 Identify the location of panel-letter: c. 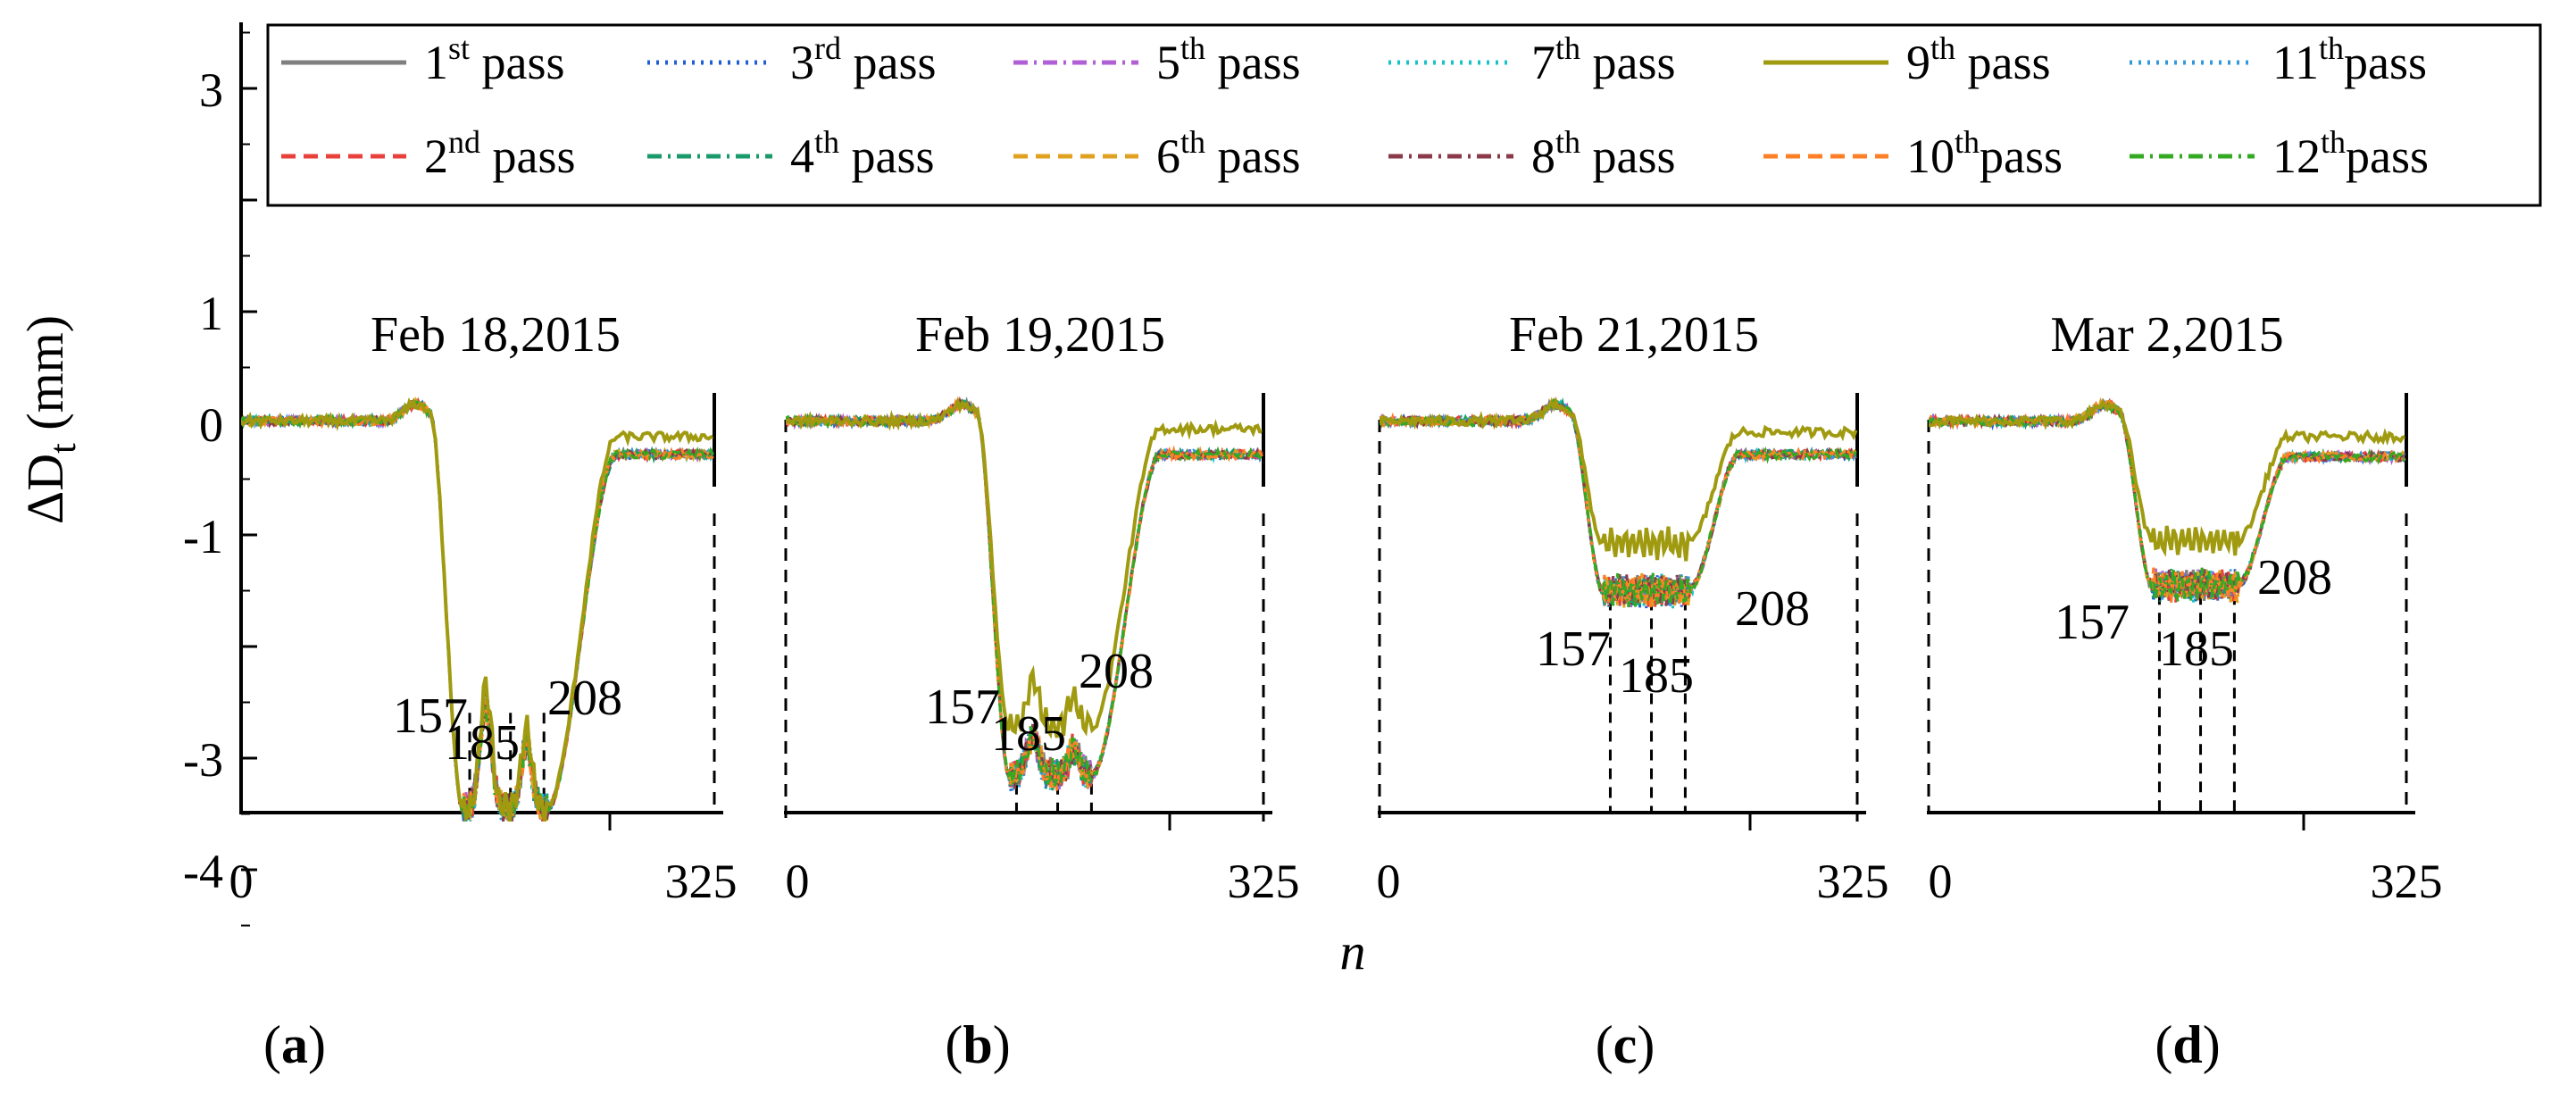
(1625, 1044).